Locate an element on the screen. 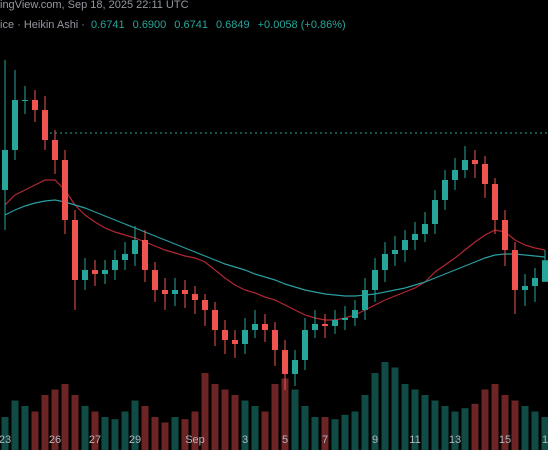  x-tick-label: 3 is located at coordinates (245, 440).